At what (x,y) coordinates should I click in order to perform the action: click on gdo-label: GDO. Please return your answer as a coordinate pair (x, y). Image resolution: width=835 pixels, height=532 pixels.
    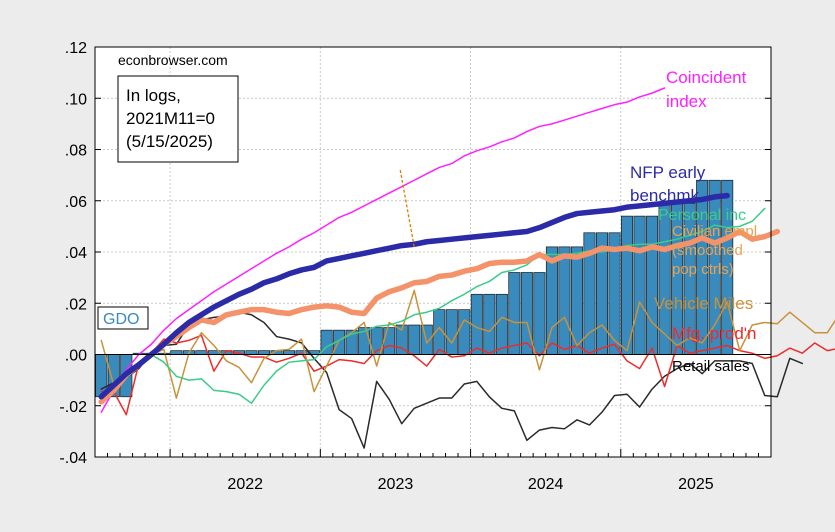
    Looking at the image, I should click on (121, 319).